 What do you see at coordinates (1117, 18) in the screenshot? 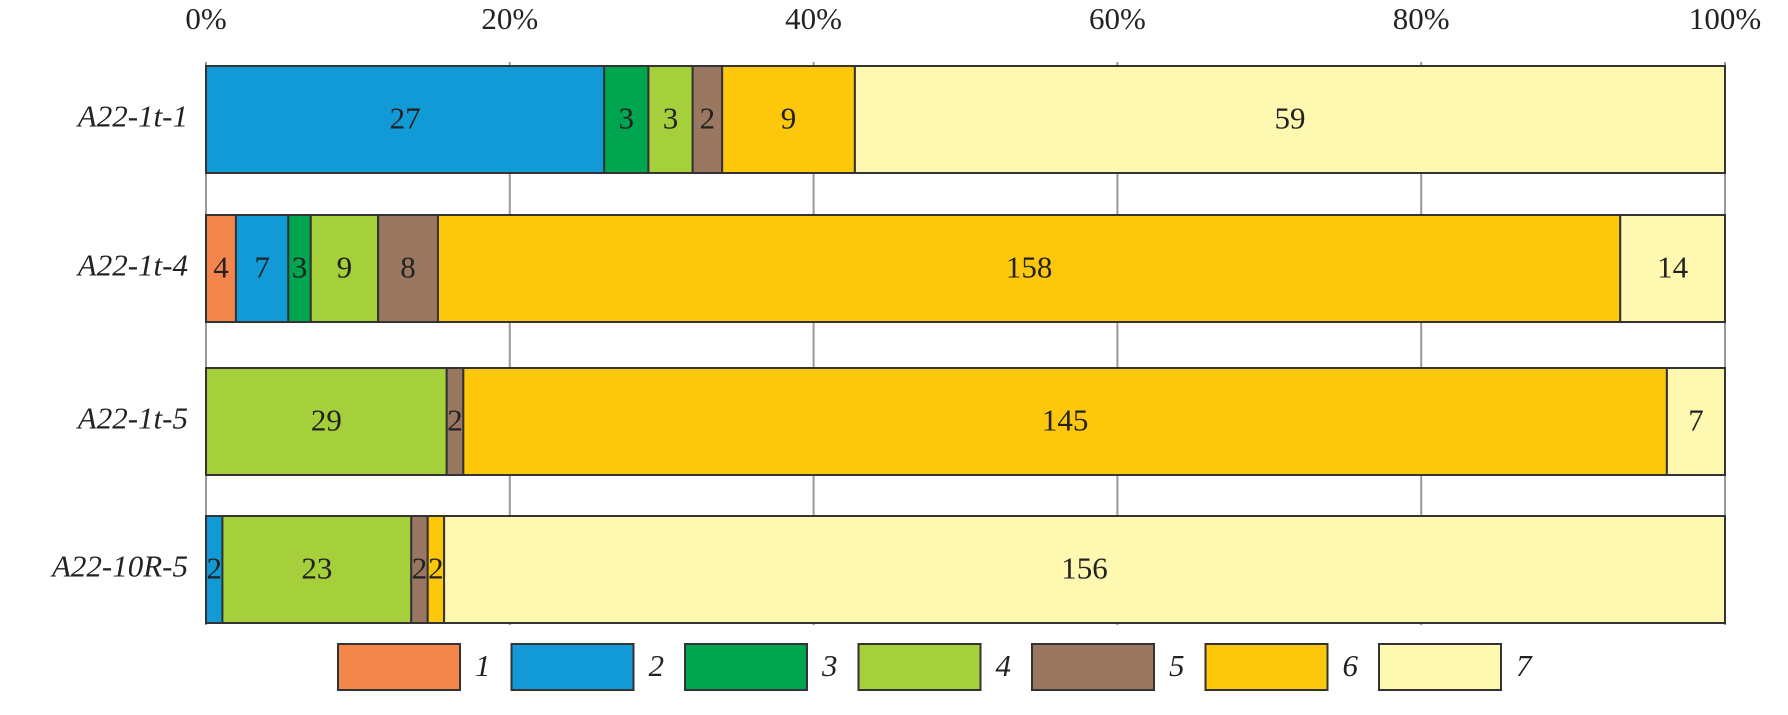
I see `x-tick-label: 60%` at bounding box center [1117, 18].